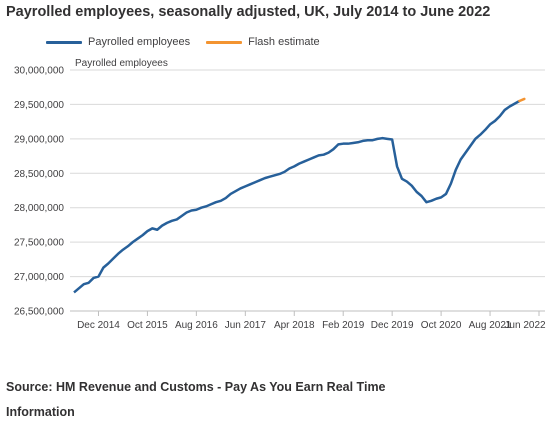 This screenshot has width=550, height=426. What do you see at coordinates (40, 412) in the screenshot?
I see `source-line-2: Information` at bounding box center [40, 412].